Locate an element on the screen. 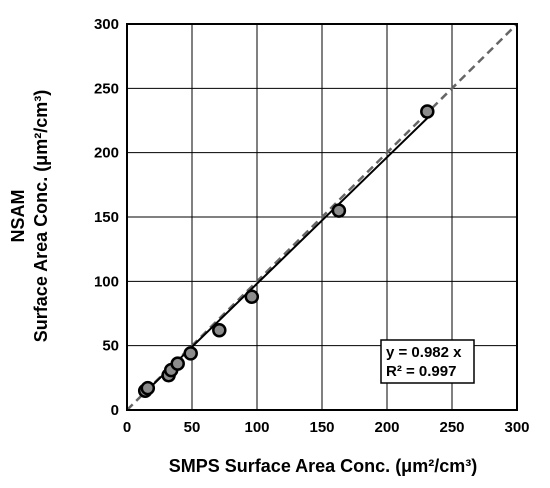  y-tick-labels: 0 50 100 150 200 250 300 is located at coordinates (106, 217).